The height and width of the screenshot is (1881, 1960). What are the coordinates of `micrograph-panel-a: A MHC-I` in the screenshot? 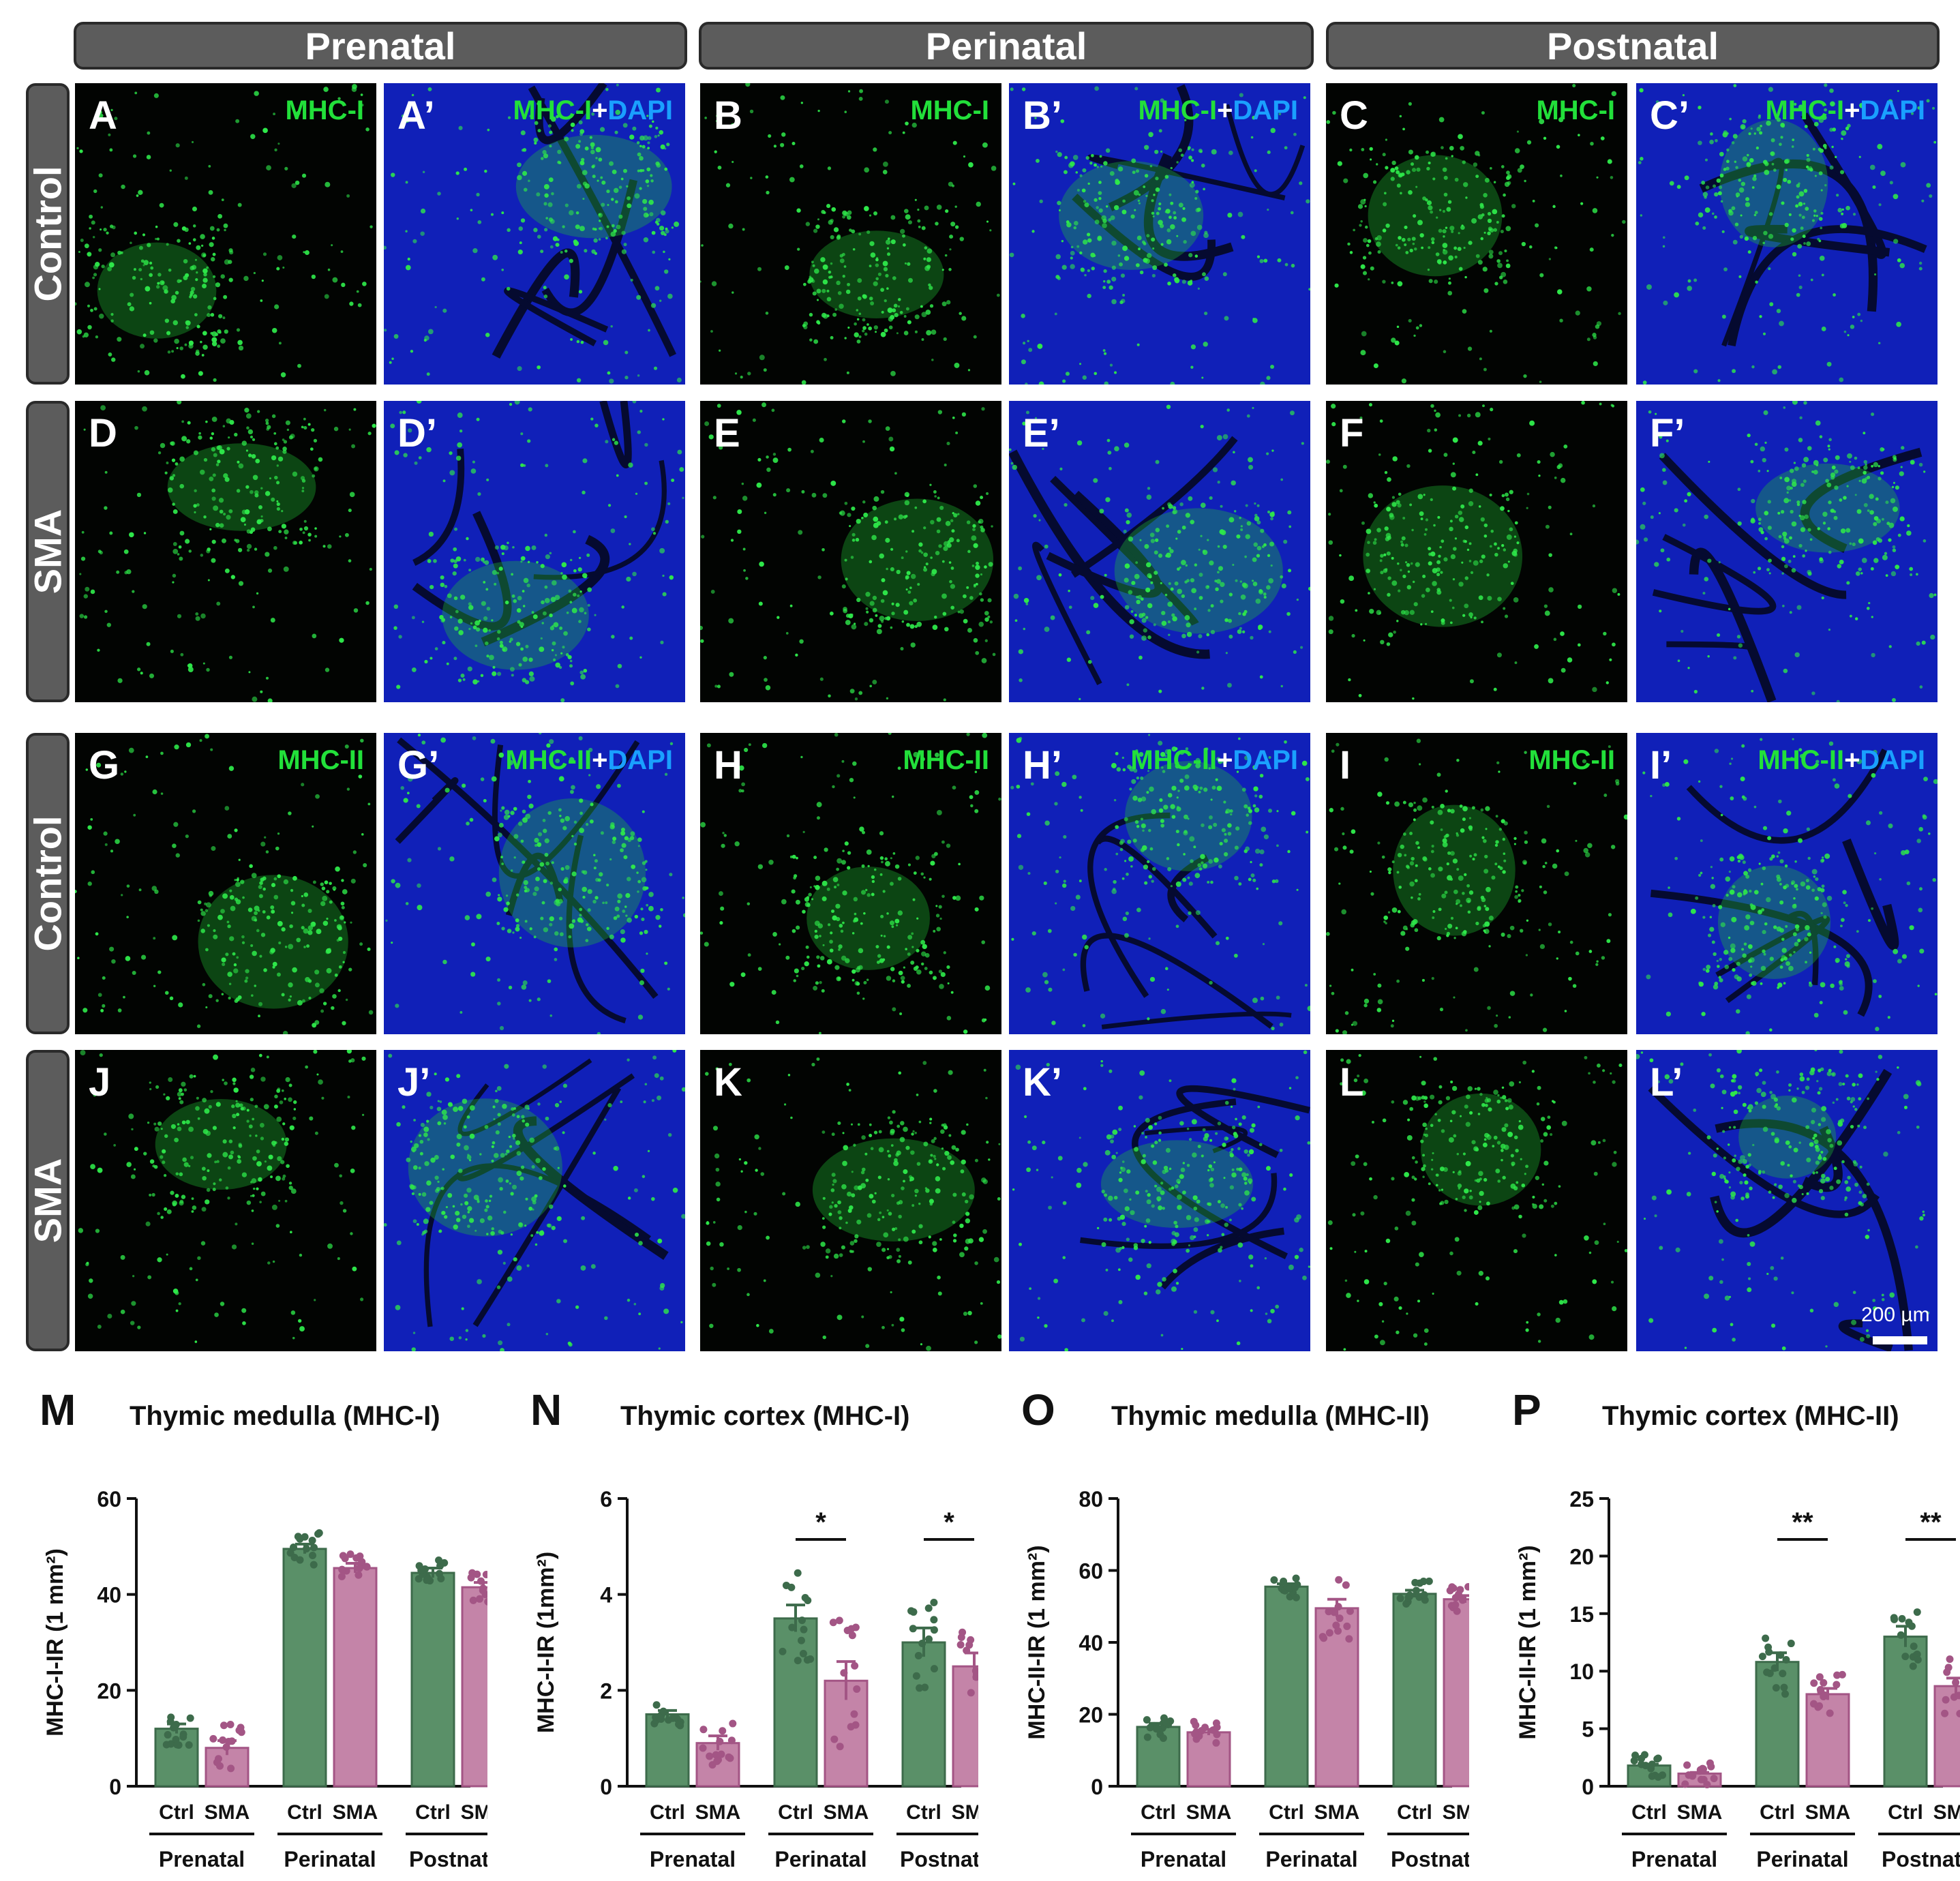 It's located at (225, 234).